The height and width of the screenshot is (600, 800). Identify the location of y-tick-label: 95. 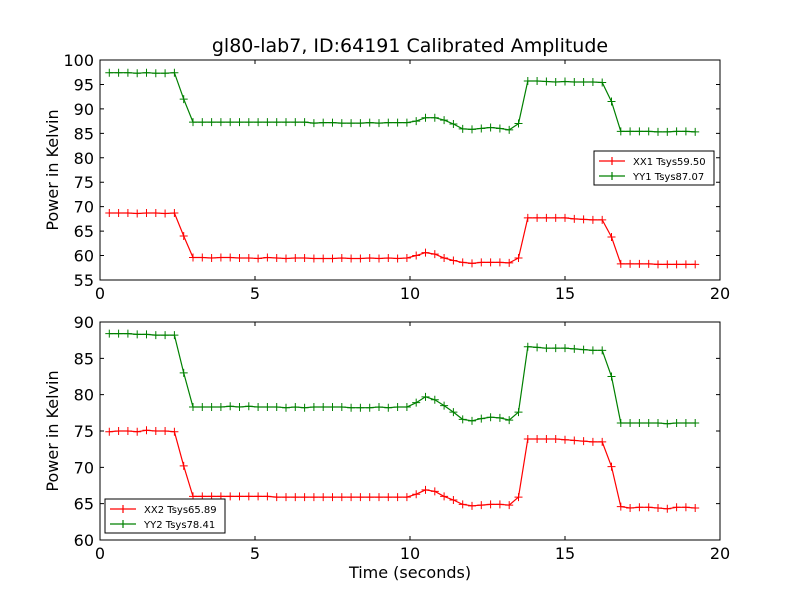
(84, 84).